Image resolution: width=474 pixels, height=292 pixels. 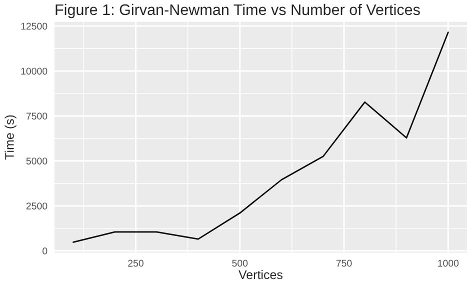 What do you see at coordinates (238, 11) in the screenshot?
I see `chart-title: Figure 1: Girvan-Newman Time vs Number of Vertices` at bounding box center [238, 11].